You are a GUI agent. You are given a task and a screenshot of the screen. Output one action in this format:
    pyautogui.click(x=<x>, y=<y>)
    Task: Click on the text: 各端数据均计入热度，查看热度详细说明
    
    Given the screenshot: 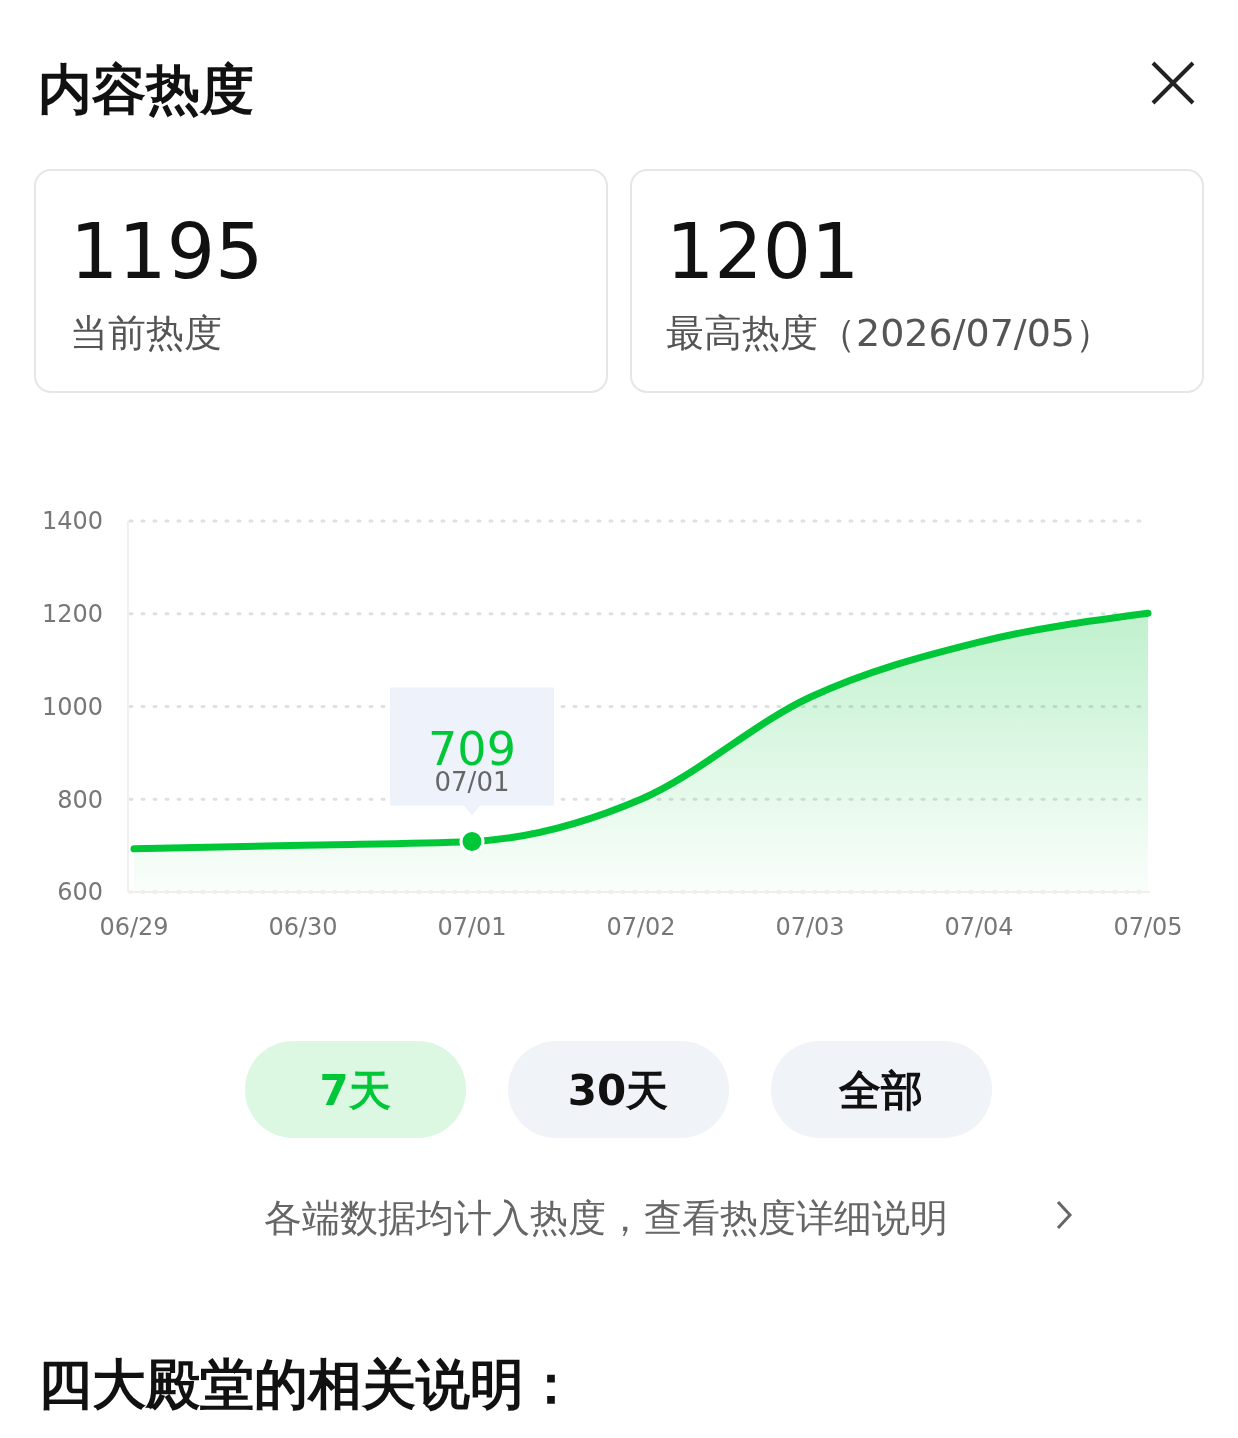 What is the action you would take?
    pyautogui.click(x=606, y=1218)
    